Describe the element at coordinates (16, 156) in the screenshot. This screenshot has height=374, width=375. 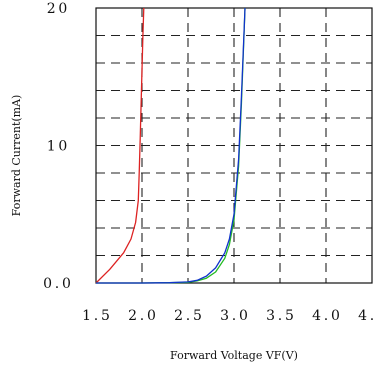
I see `y-axis-label: Forward Current(mA)` at that location.